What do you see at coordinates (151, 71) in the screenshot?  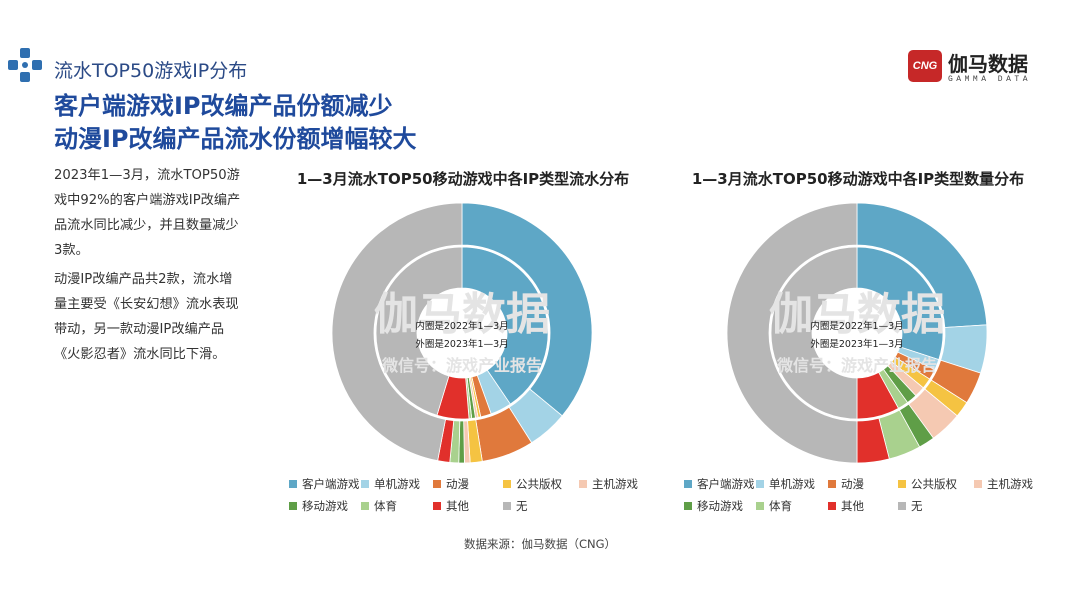 I see `page-kicker: 流水TOP50游戏IP分布` at bounding box center [151, 71].